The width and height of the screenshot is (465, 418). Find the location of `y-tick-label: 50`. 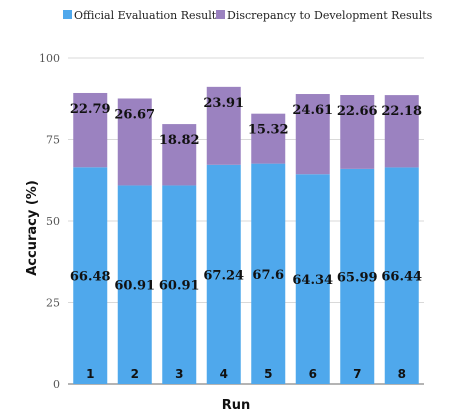

y-tick-label: 50 is located at coordinates (53, 221).